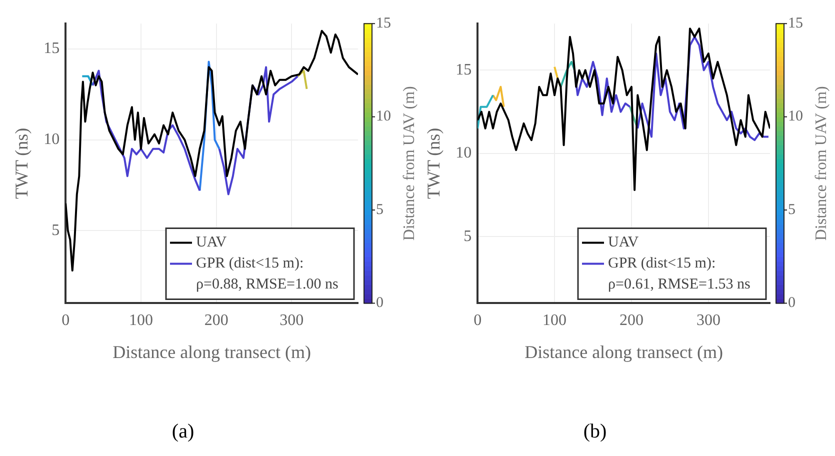  Describe the element at coordinates (183, 431) in the screenshot. I see `text: (a)` at that location.